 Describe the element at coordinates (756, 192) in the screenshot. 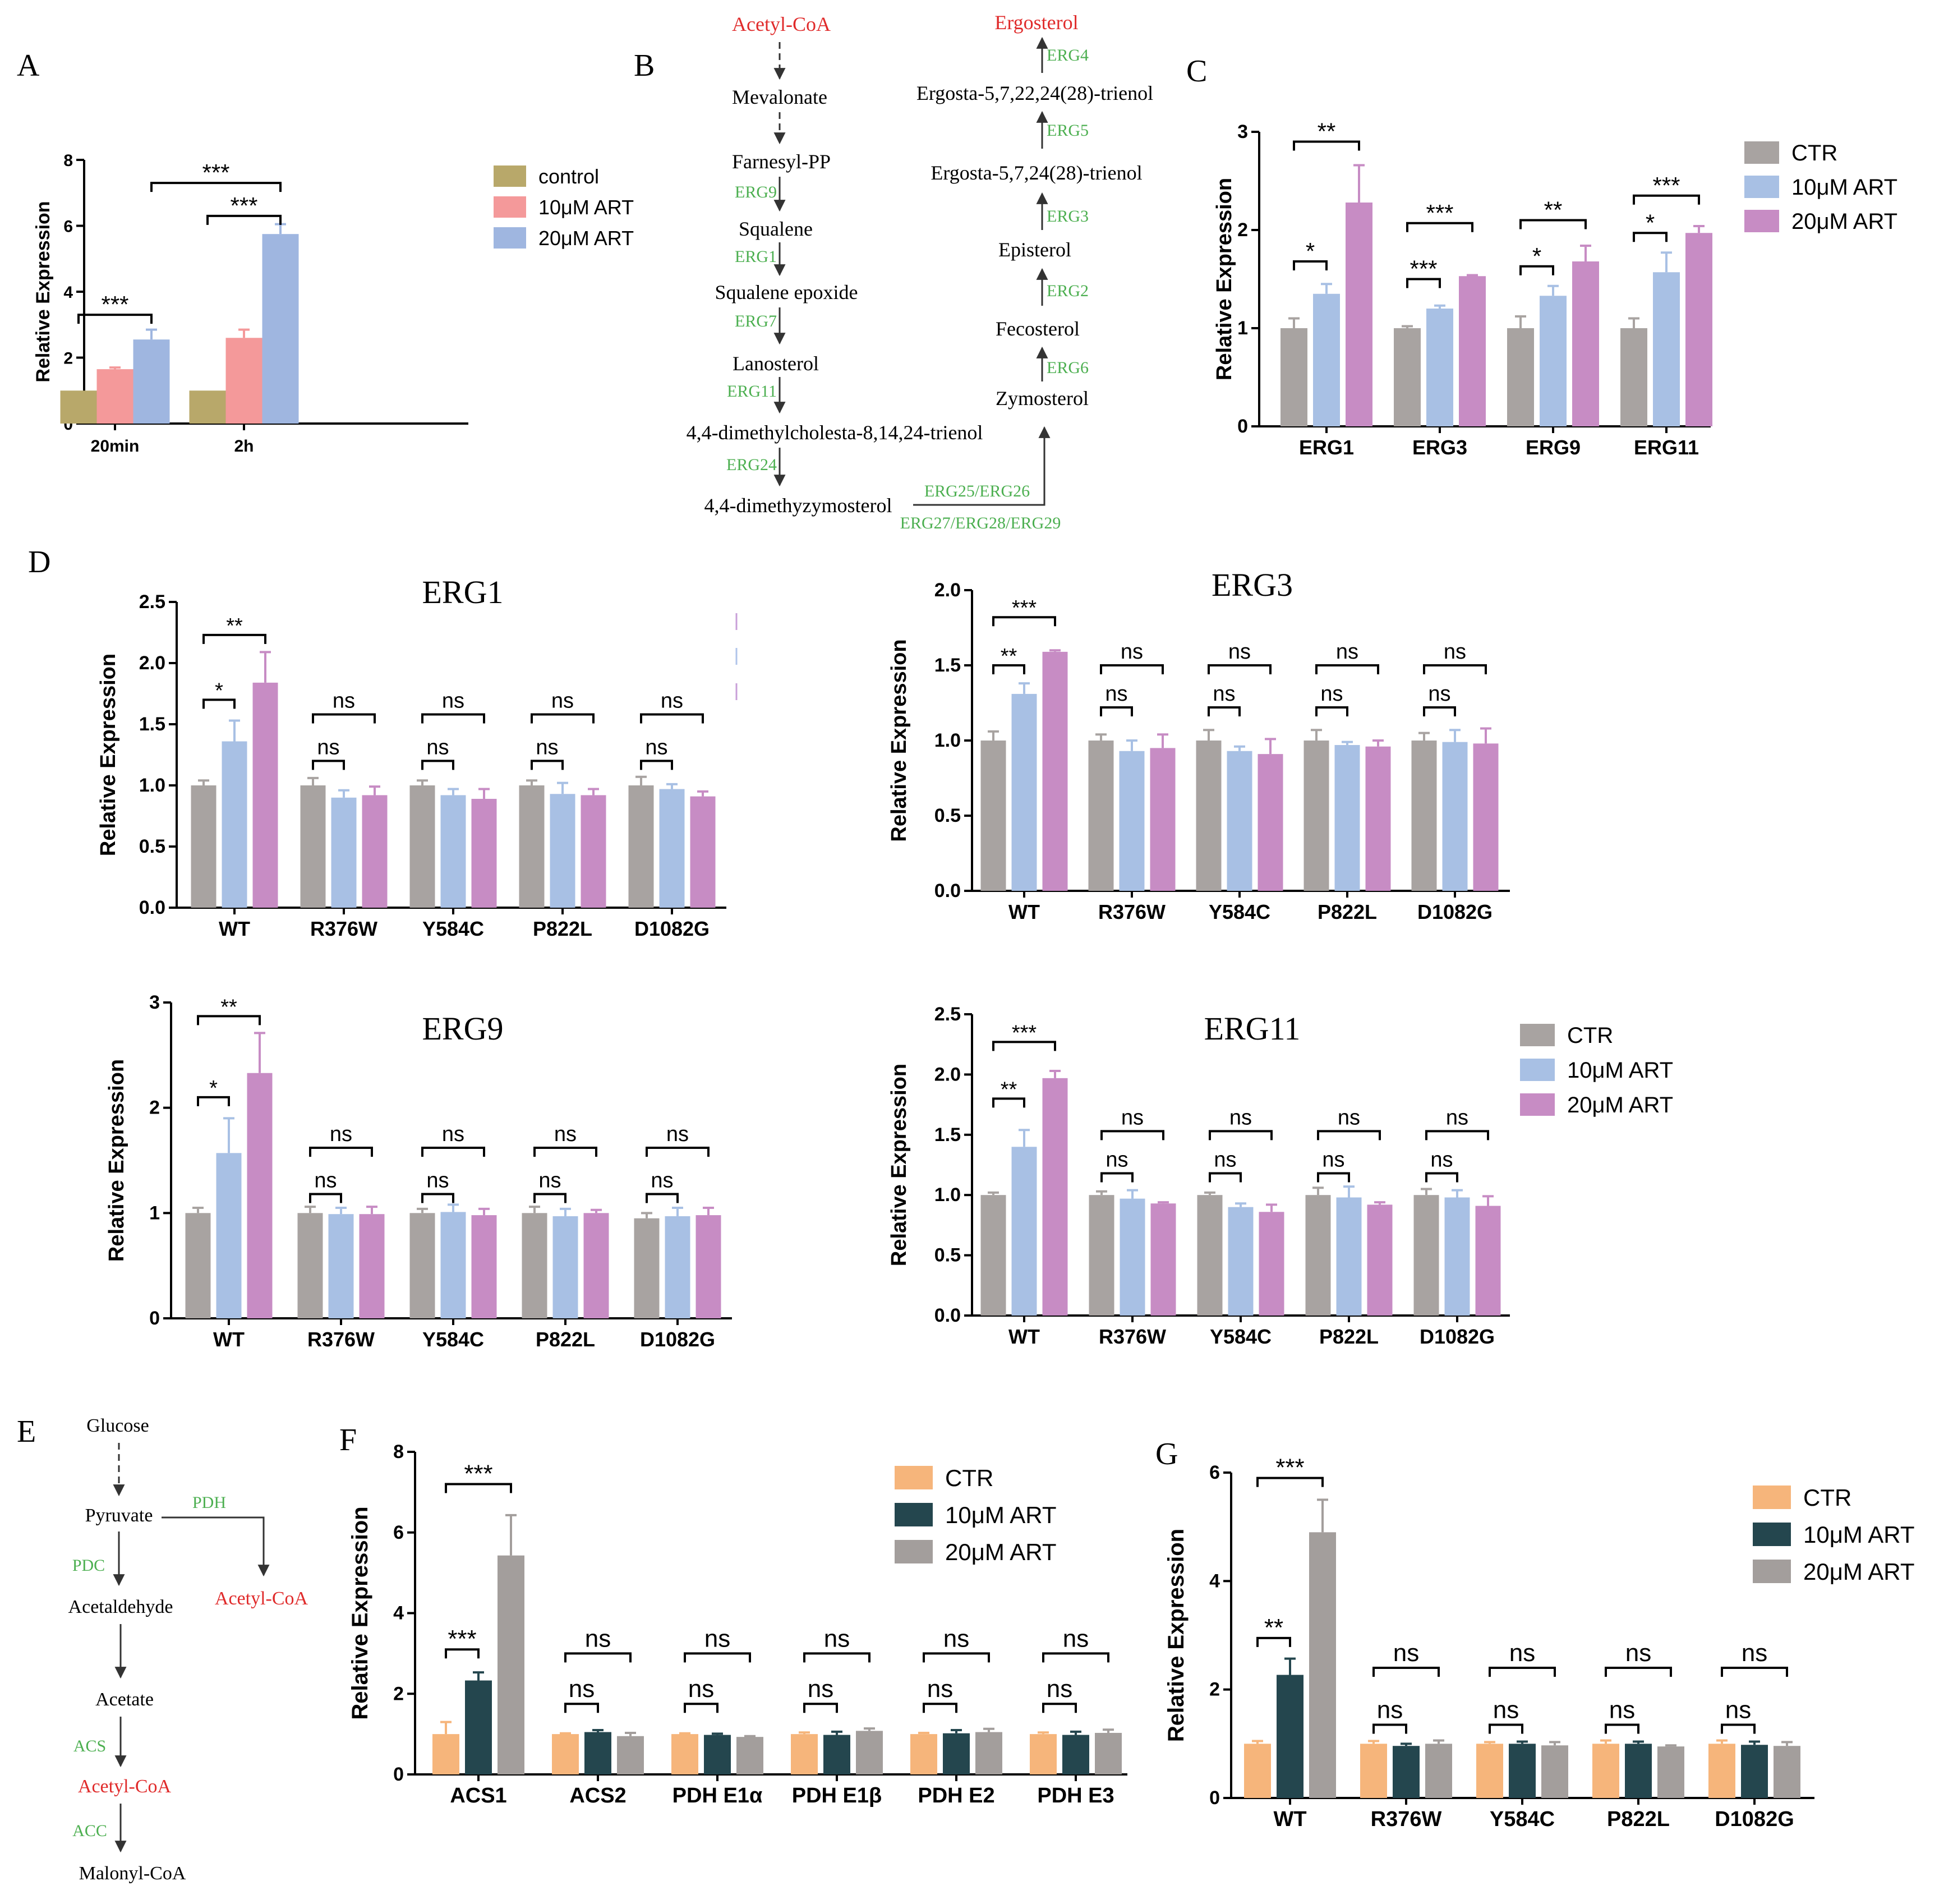

I see `enzyme-label: ERG9` at that location.